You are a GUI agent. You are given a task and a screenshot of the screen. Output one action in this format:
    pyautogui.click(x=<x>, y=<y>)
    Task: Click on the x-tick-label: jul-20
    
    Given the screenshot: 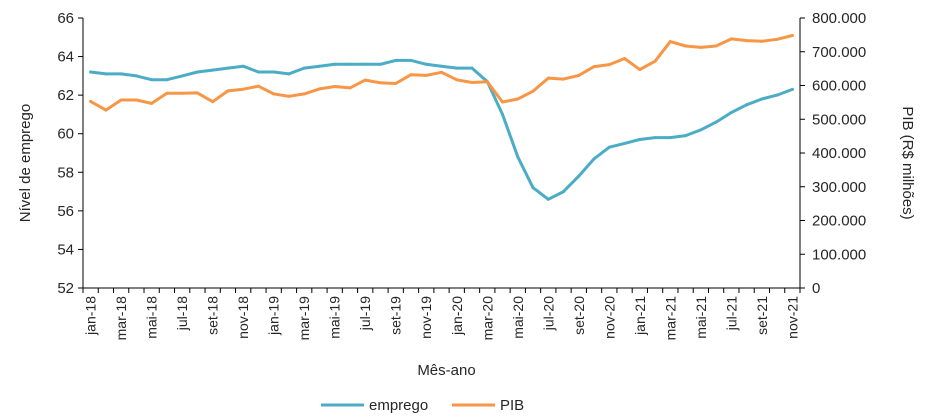 What is the action you would take?
    pyautogui.click(x=548, y=313)
    